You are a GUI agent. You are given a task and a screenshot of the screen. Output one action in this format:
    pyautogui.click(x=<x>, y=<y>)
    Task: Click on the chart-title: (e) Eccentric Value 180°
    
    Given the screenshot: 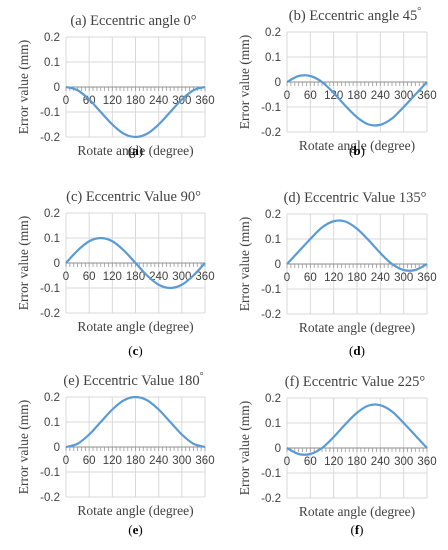 What is the action you would take?
    pyautogui.click(x=133, y=380)
    